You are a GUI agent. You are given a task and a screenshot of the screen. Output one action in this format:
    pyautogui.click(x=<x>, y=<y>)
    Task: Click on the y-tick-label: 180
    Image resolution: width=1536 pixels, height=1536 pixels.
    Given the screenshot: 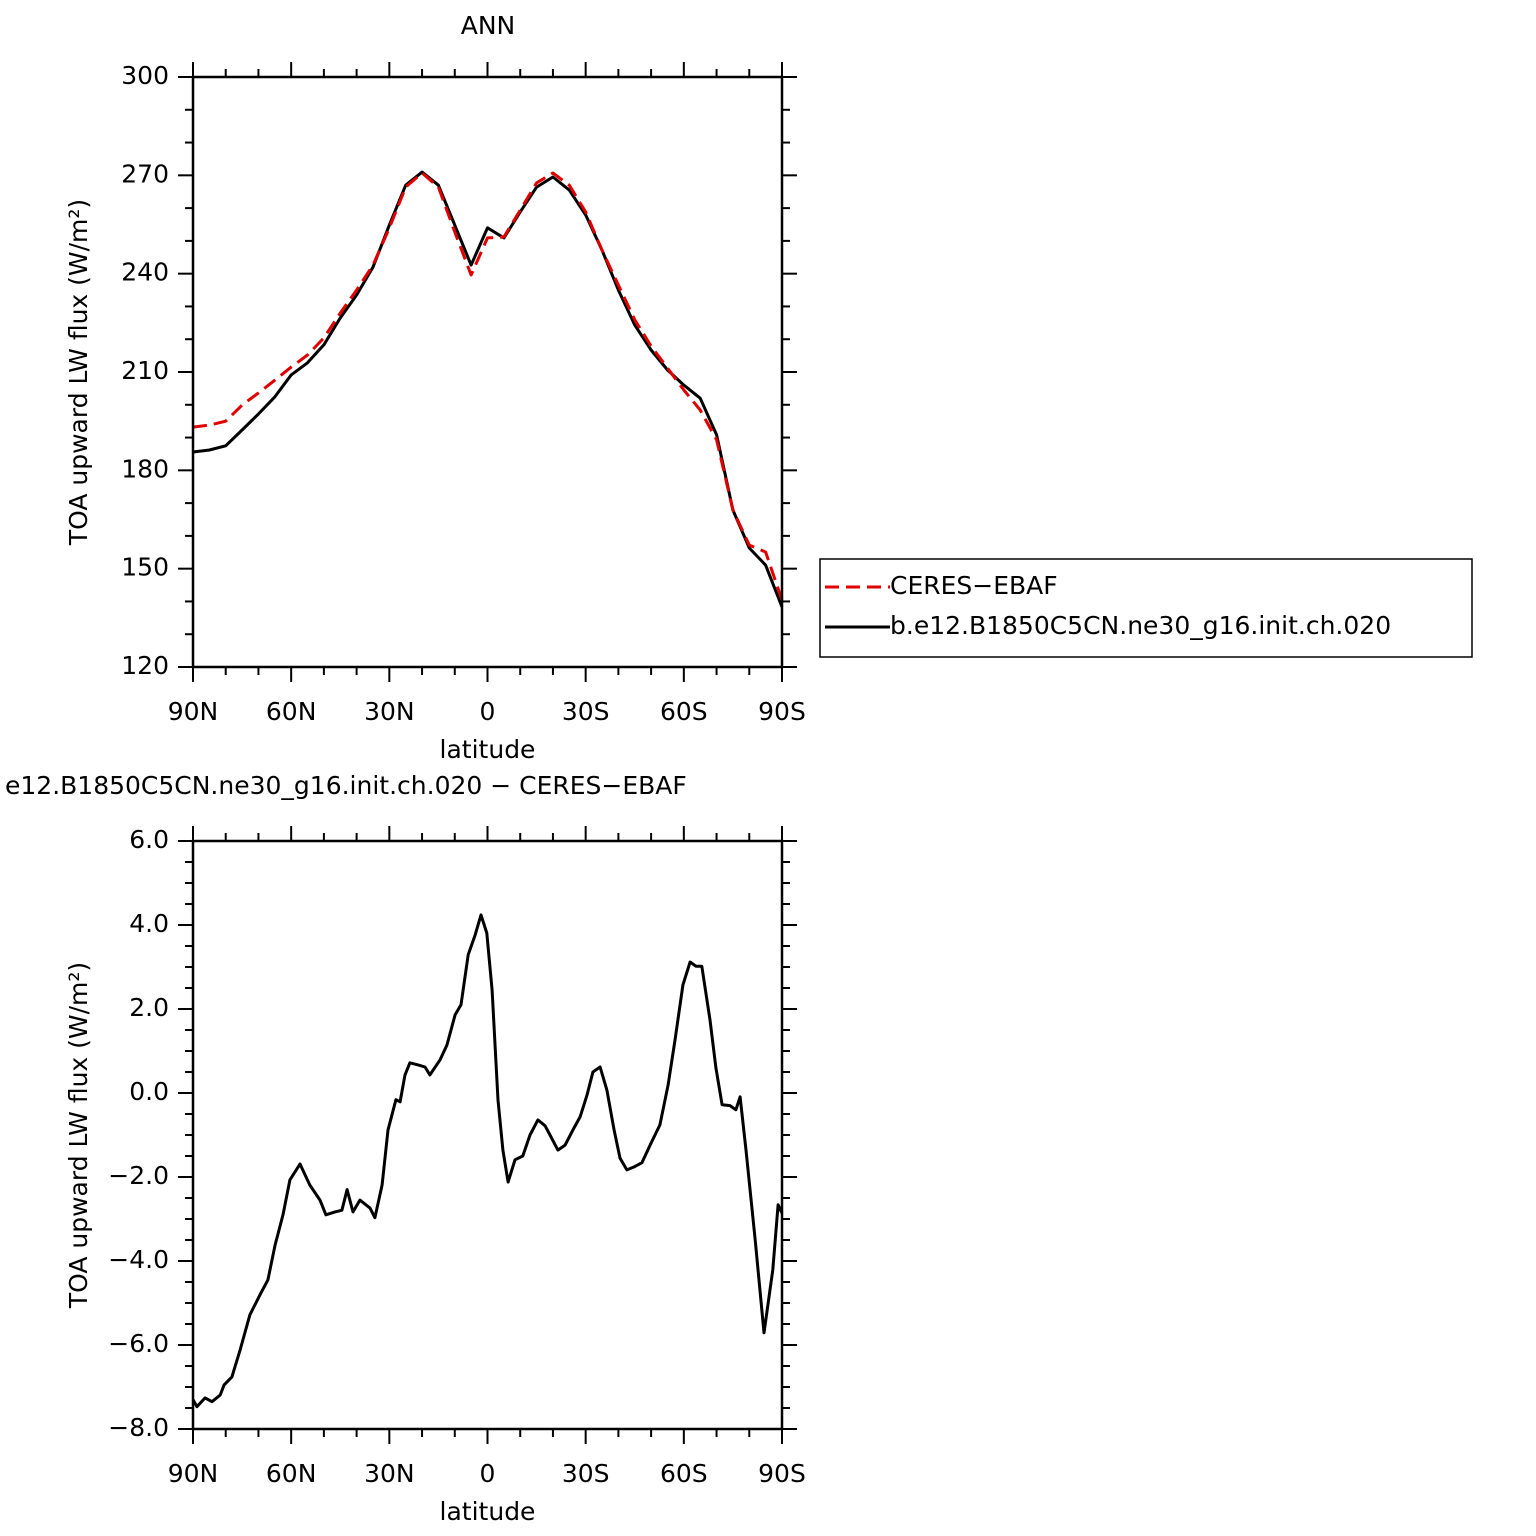 What is the action you would take?
    pyautogui.click(x=145, y=468)
    